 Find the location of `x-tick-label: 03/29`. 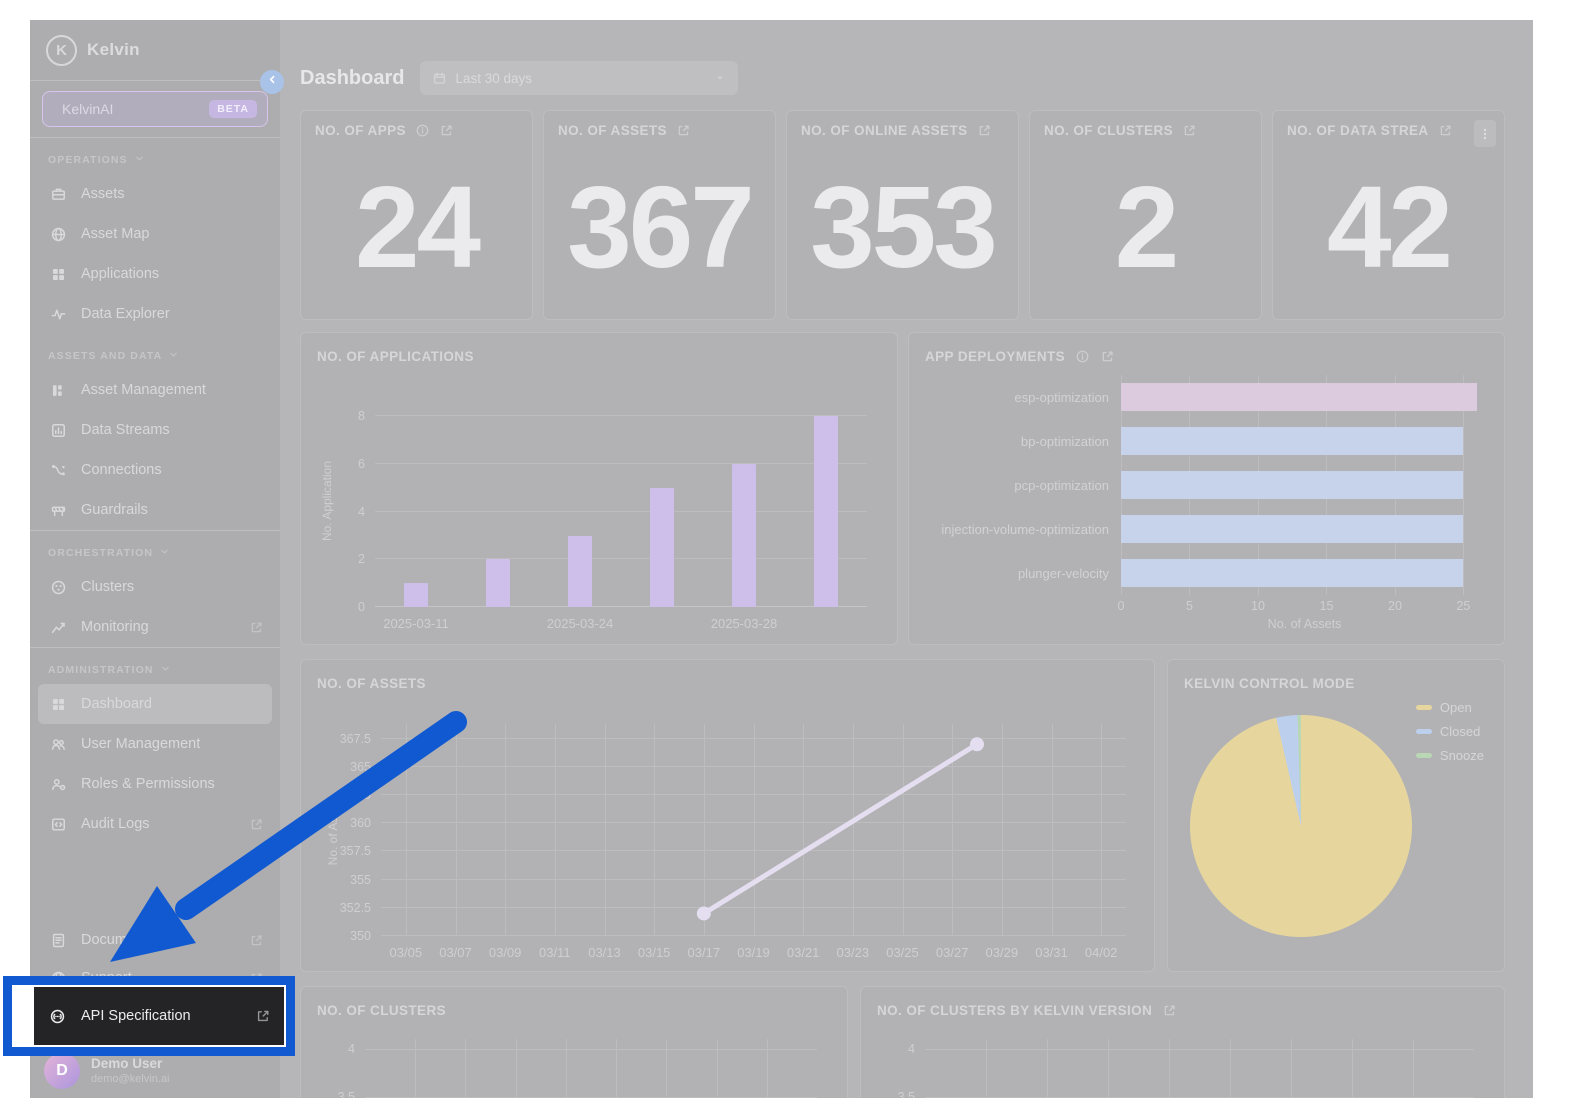

x-tick-label: 03/29 is located at coordinates (1002, 952).